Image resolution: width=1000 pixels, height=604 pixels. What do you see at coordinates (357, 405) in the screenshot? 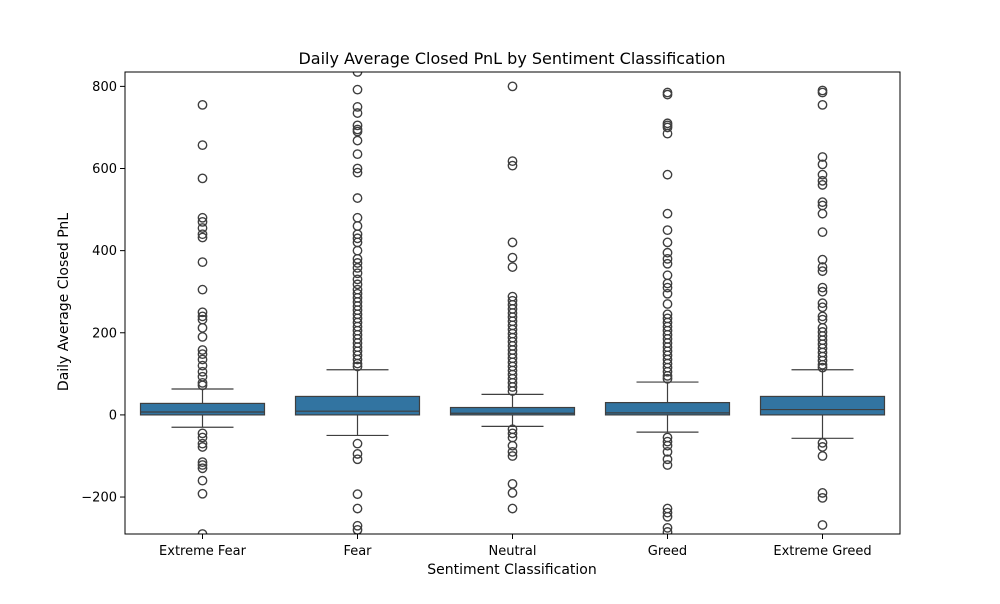
I see `box-fear` at bounding box center [357, 405].